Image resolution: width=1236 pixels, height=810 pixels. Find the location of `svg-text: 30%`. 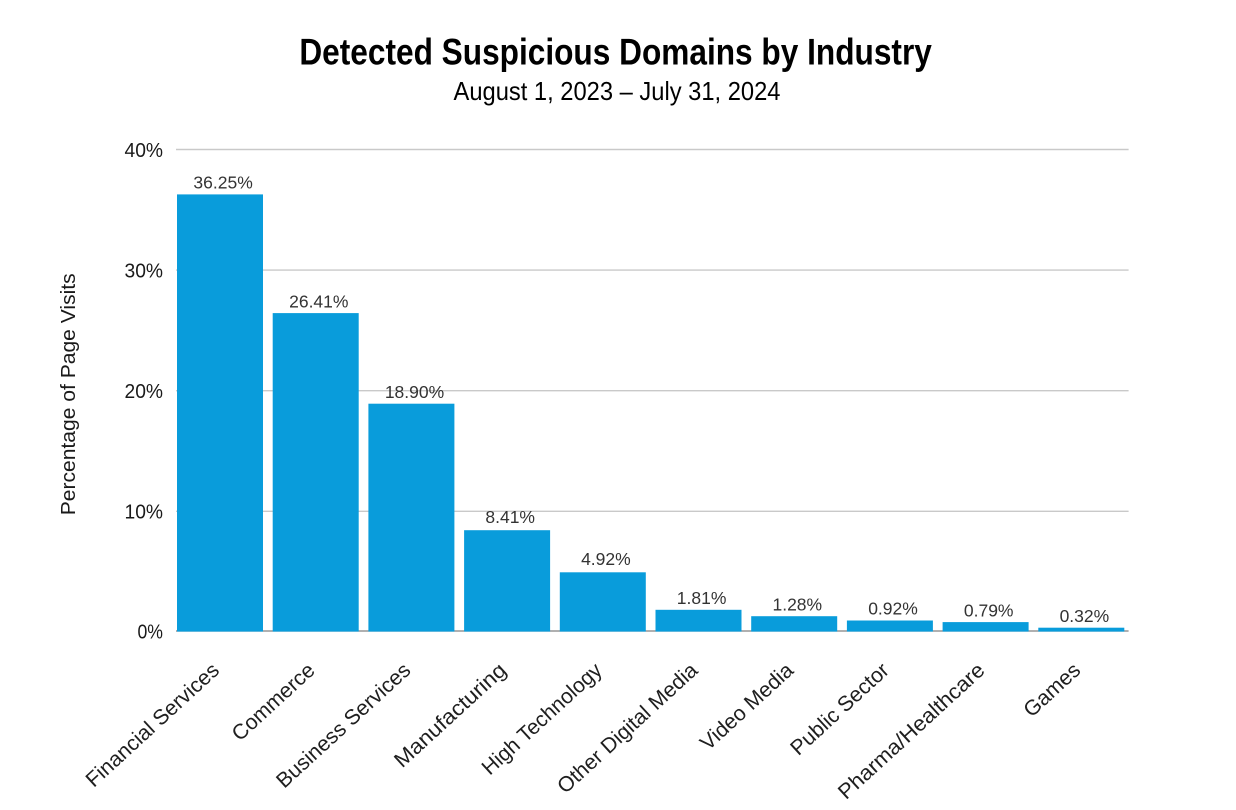

svg-text: 30% is located at coordinates (144, 270).